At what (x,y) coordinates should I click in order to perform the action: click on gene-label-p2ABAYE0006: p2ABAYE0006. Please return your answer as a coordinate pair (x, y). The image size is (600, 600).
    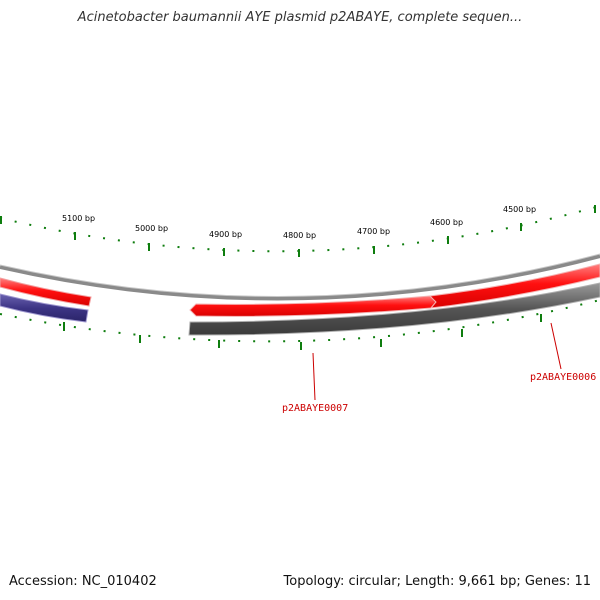
    Looking at the image, I should click on (563, 377).